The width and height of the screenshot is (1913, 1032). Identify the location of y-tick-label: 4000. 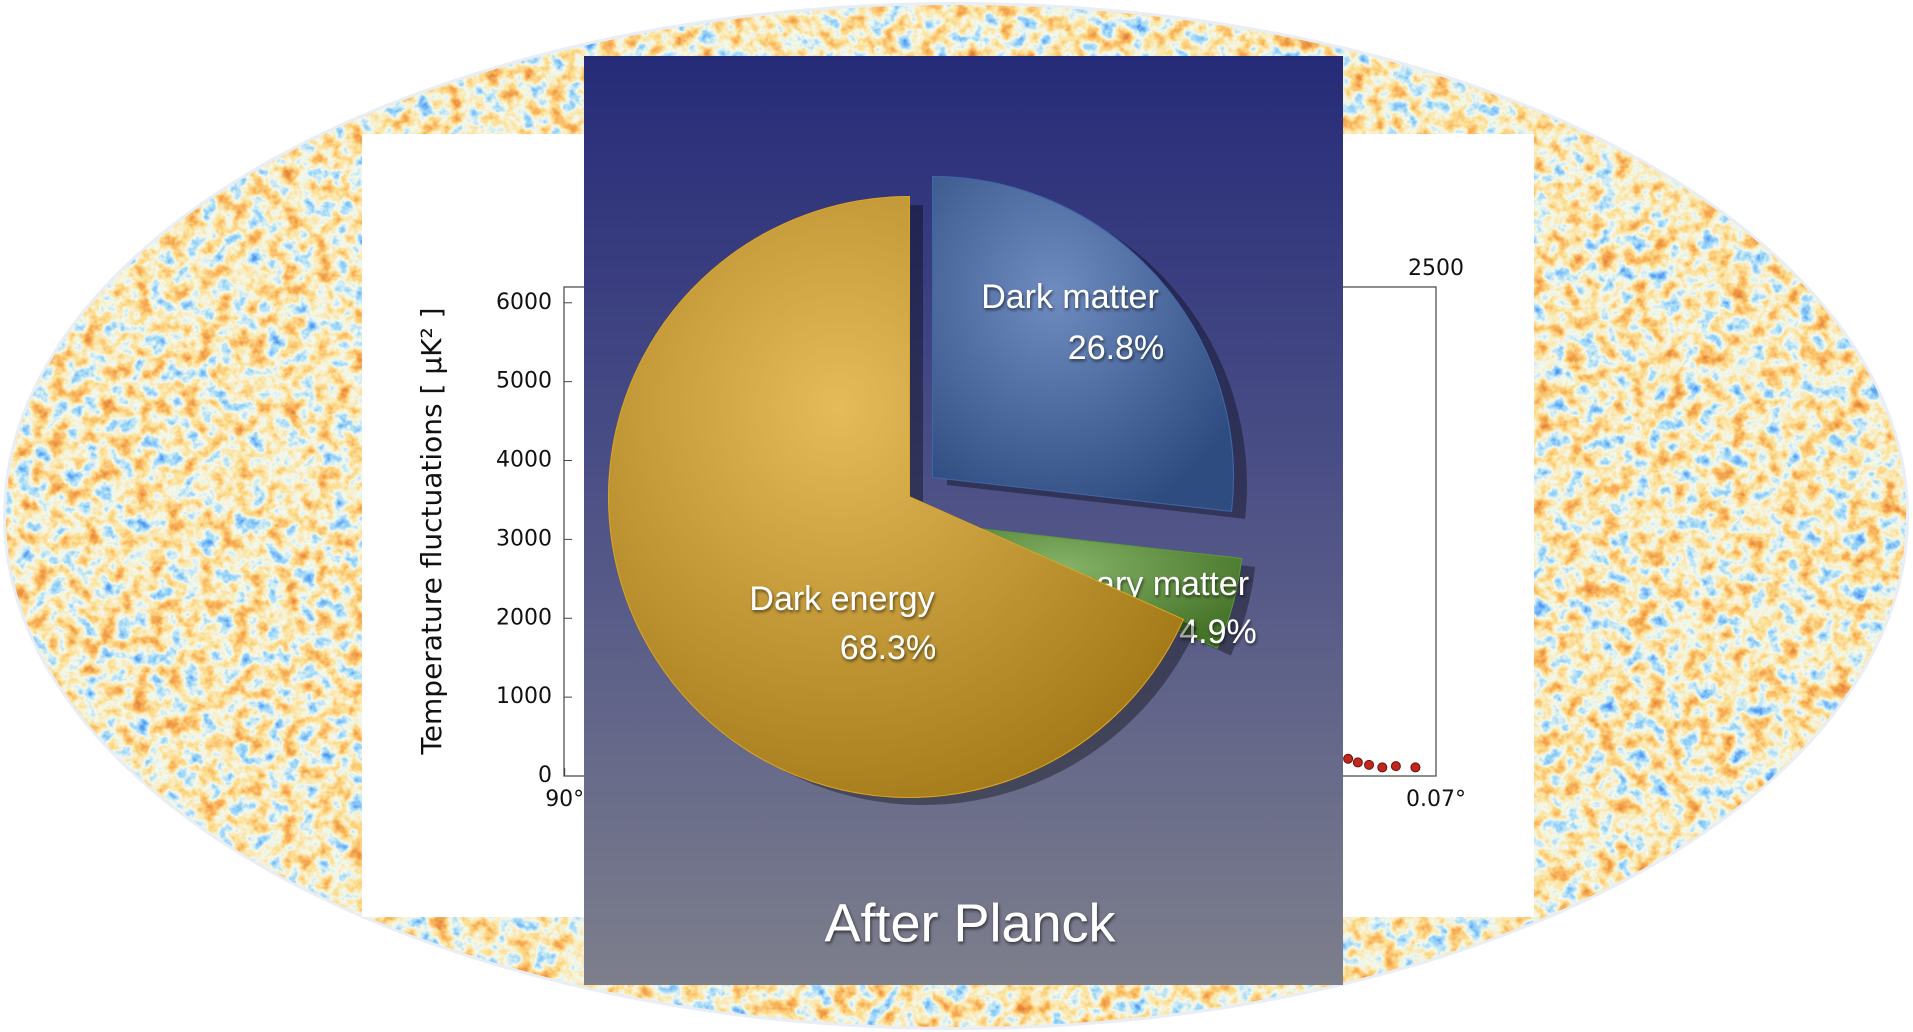
(524, 460).